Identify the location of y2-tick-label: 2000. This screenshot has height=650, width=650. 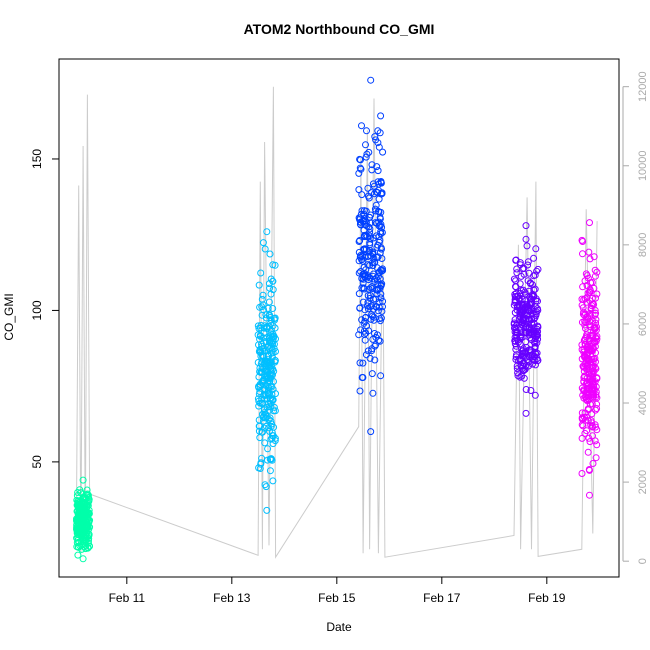
(643, 482).